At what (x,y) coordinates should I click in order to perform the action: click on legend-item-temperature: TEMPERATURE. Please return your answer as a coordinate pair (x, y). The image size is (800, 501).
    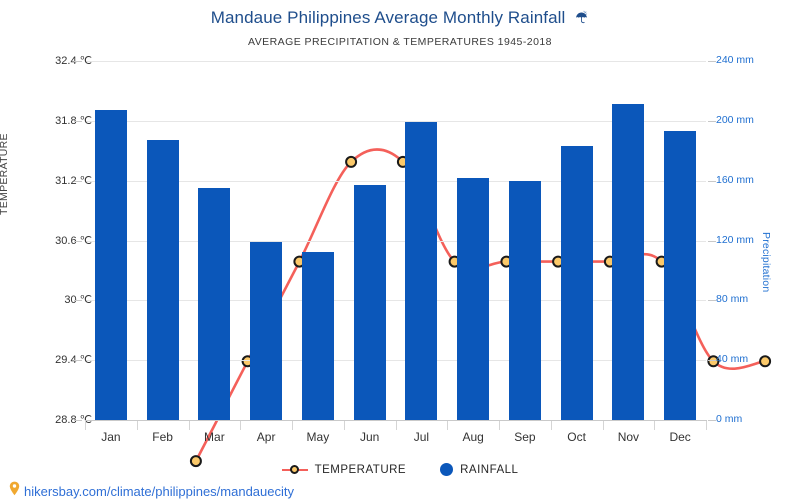
    Looking at the image, I should click on (344, 469).